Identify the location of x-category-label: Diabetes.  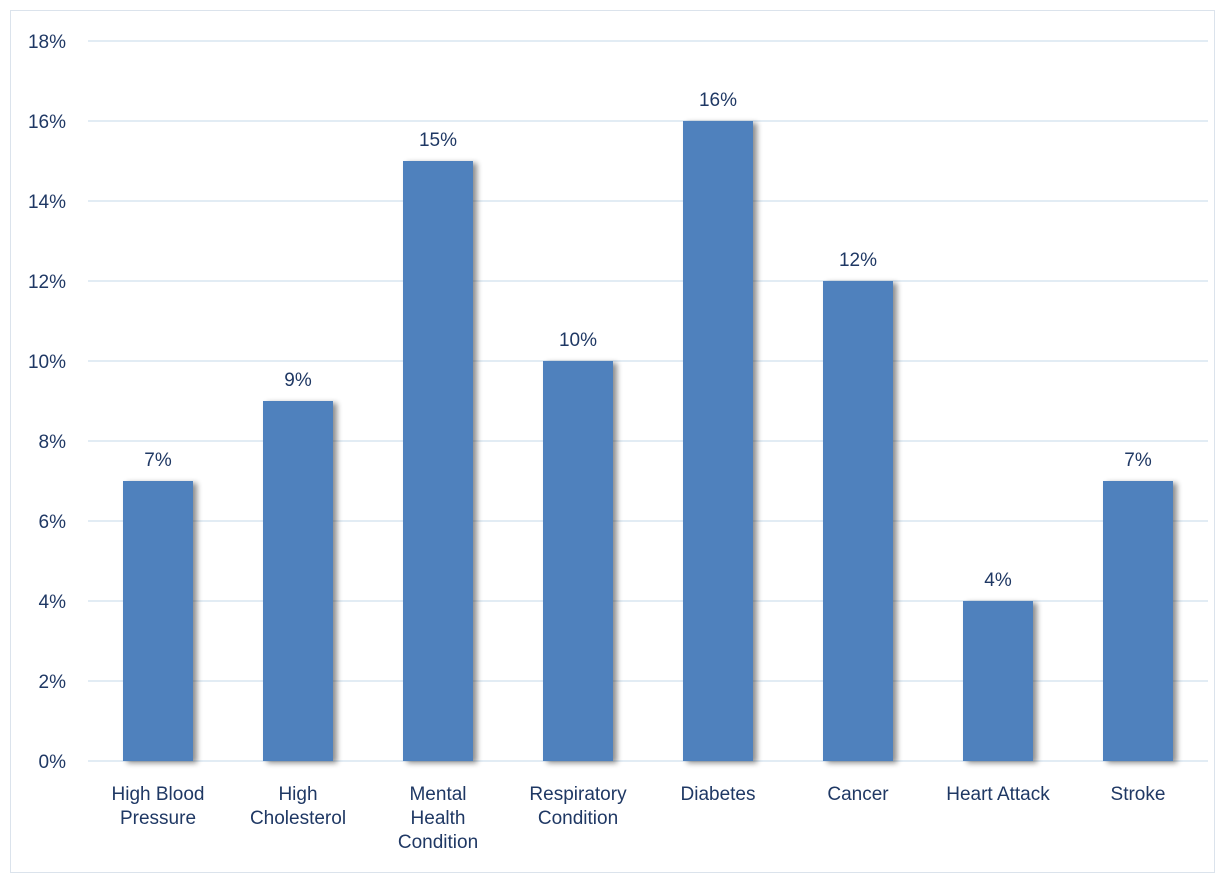
(718, 794).